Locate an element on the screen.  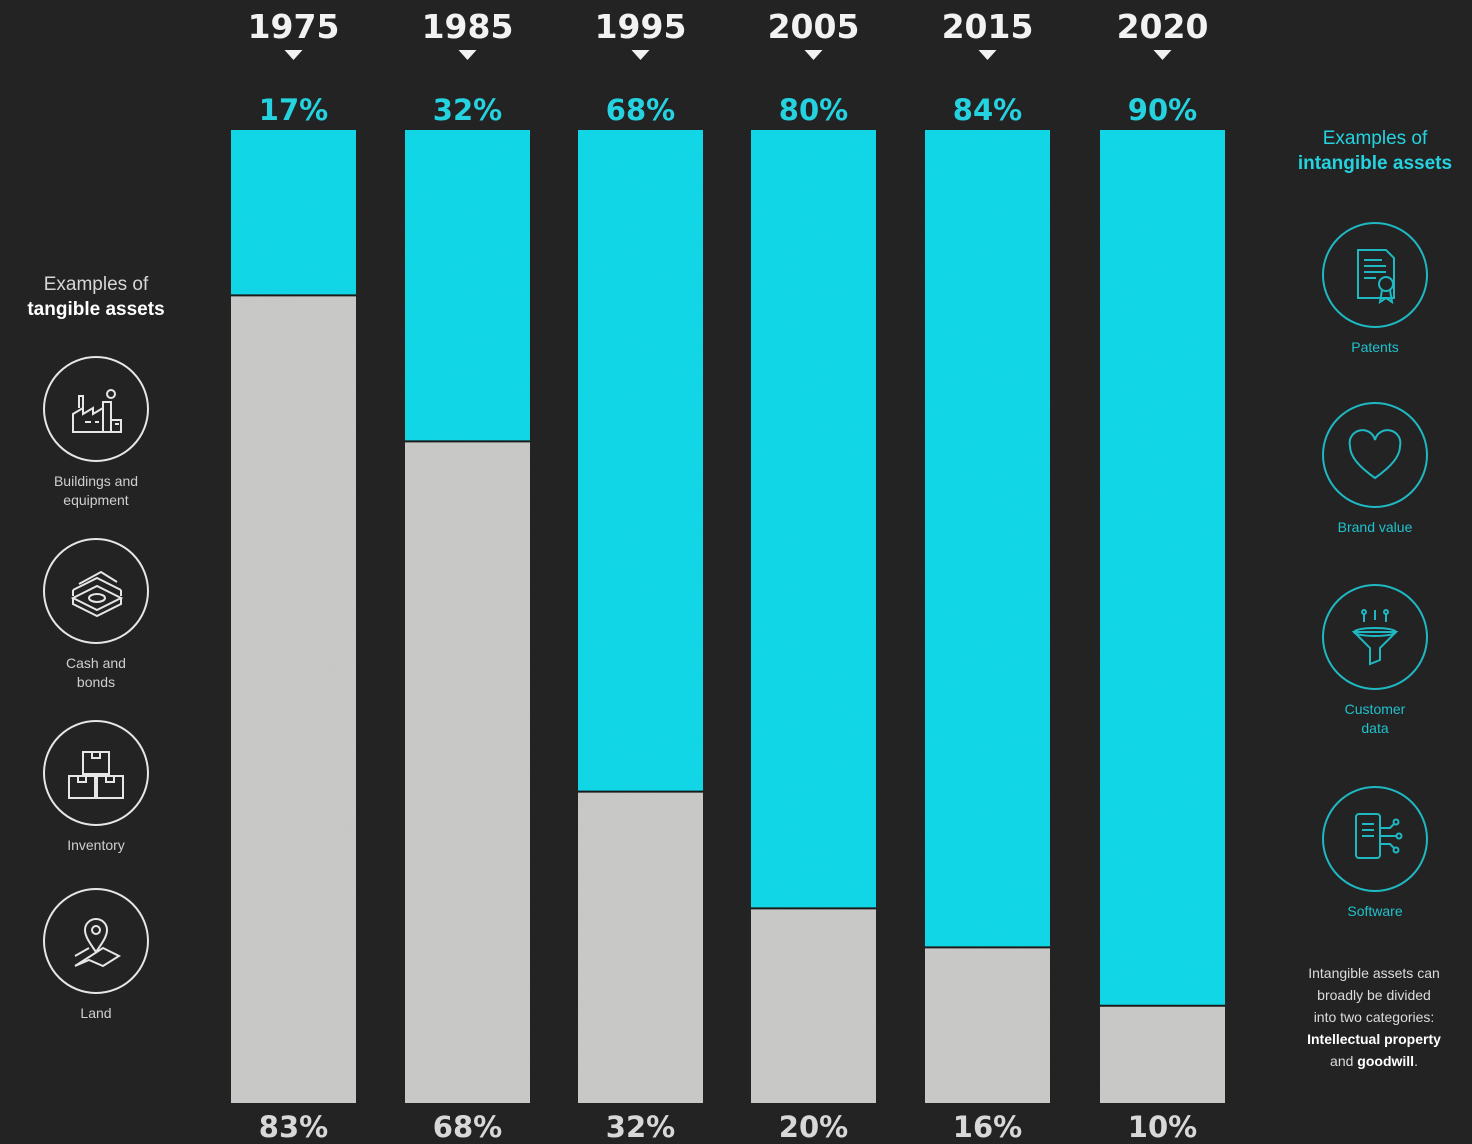
data-label-intangible: 80% is located at coordinates (813, 110).